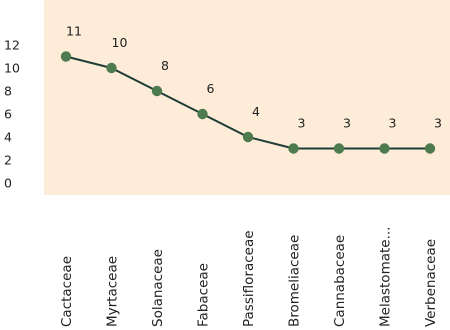  Describe the element at coordinates (256, 111) in the screenshot. I see `data-label: 4` at that location.